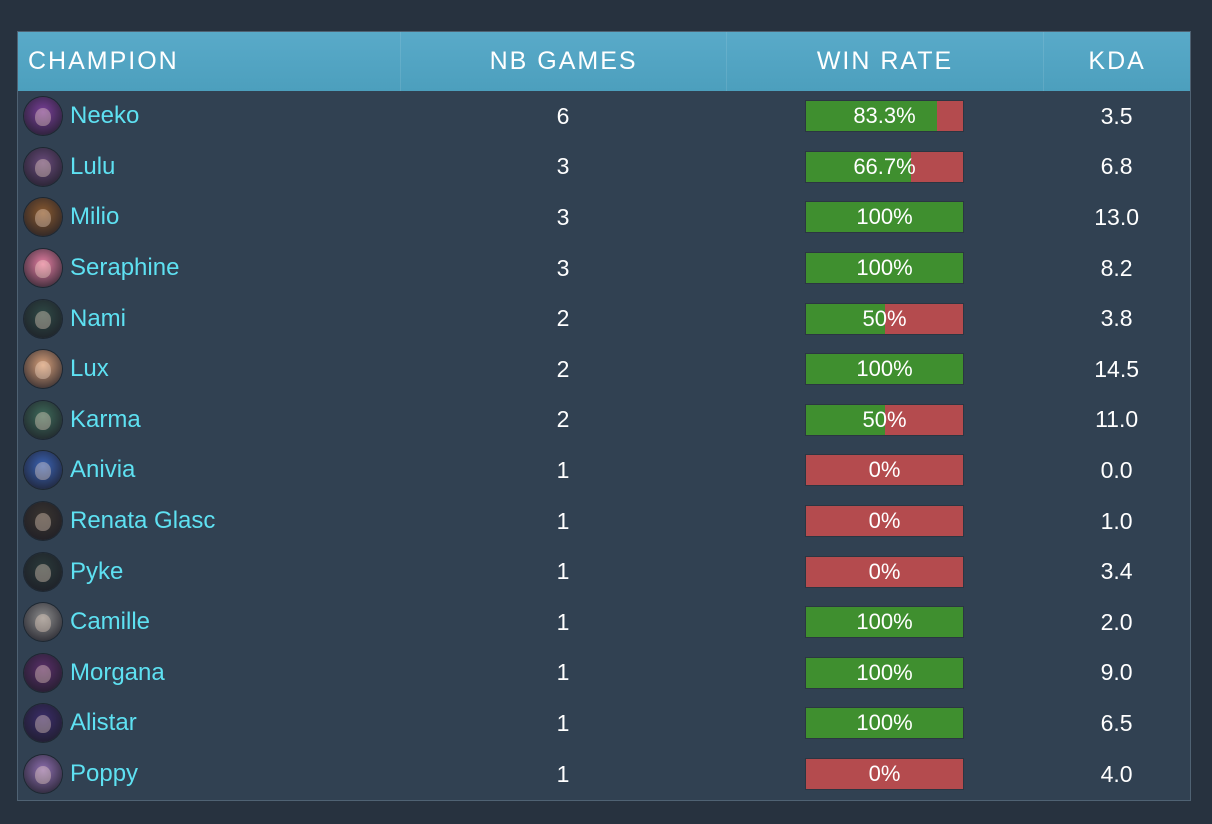 This screenshot has height=824, width=1212. Describe the element at coordinates (209, 369) in the screenshot. I see `champion-cell: Lux` at that location.